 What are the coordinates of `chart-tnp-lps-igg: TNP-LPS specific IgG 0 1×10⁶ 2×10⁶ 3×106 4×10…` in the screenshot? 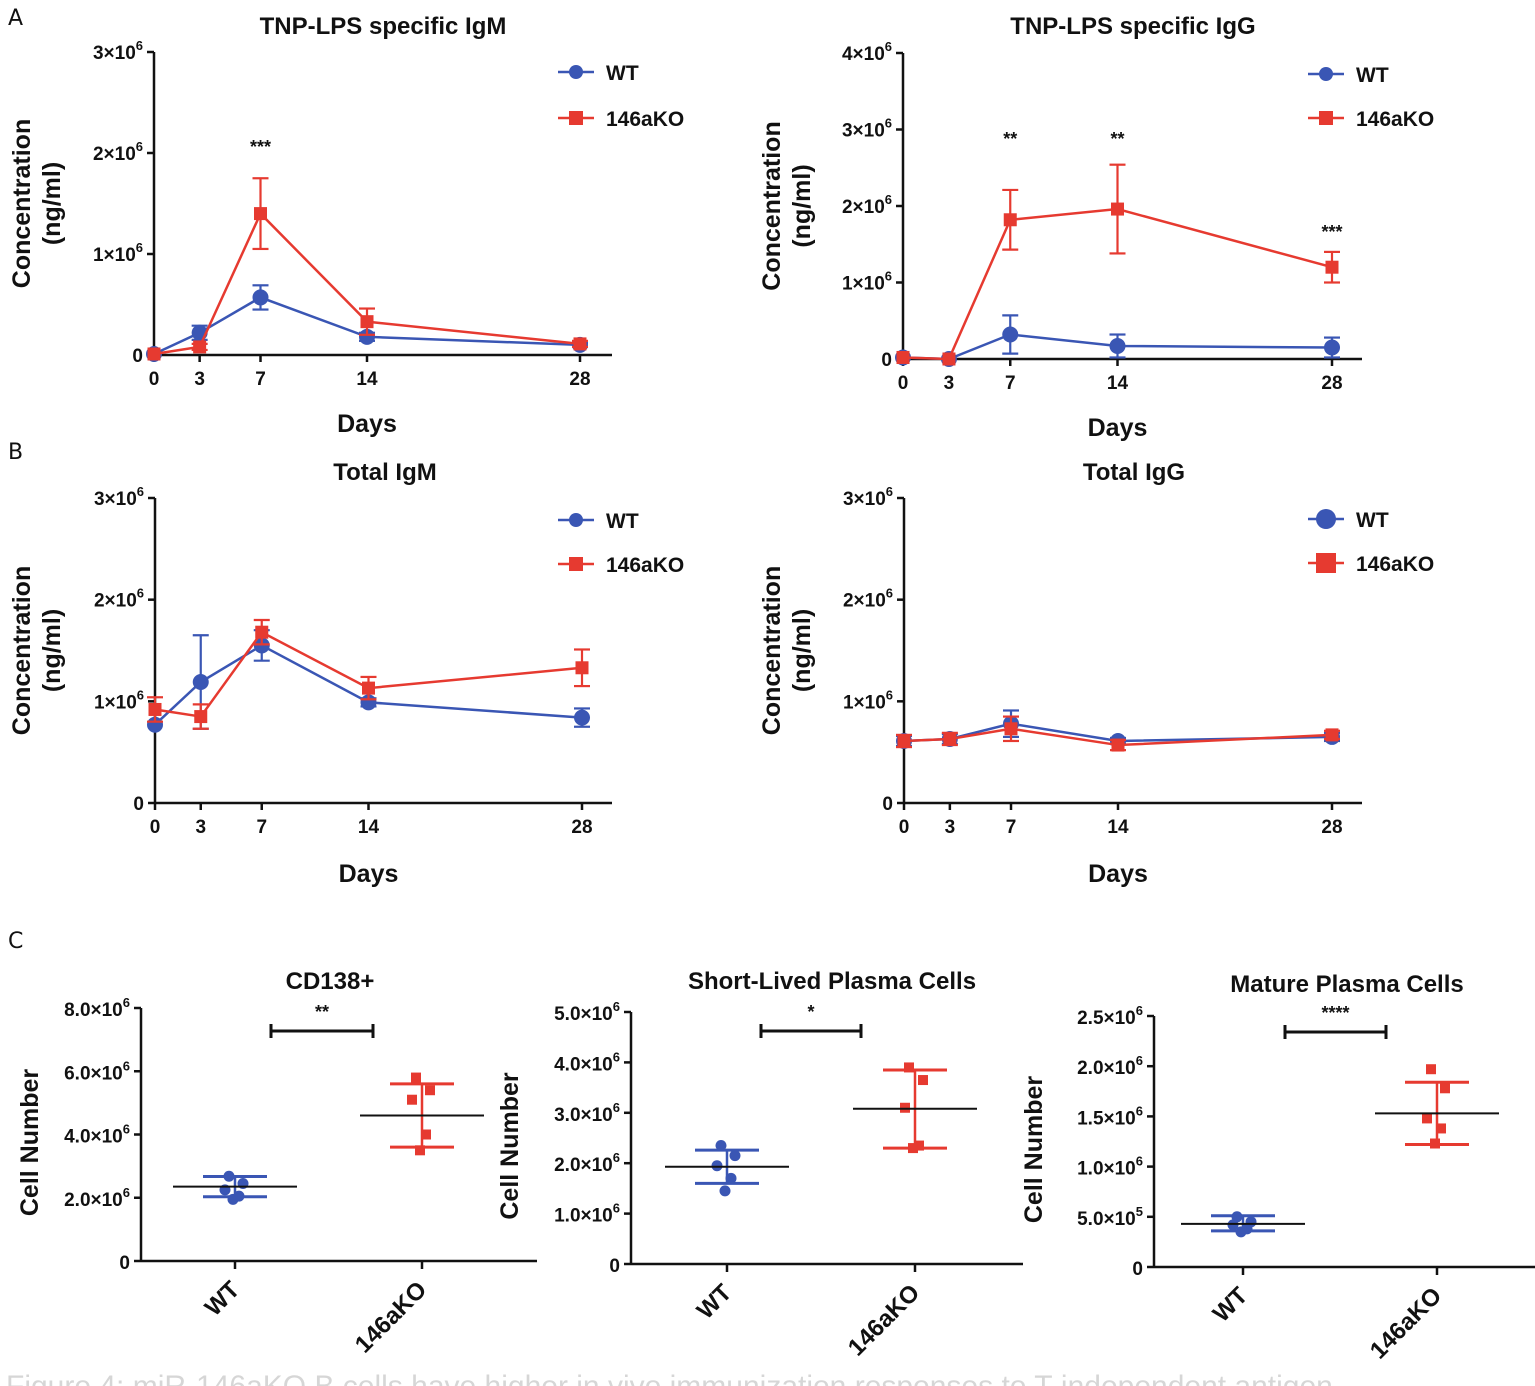 It's located at (1096, 227).